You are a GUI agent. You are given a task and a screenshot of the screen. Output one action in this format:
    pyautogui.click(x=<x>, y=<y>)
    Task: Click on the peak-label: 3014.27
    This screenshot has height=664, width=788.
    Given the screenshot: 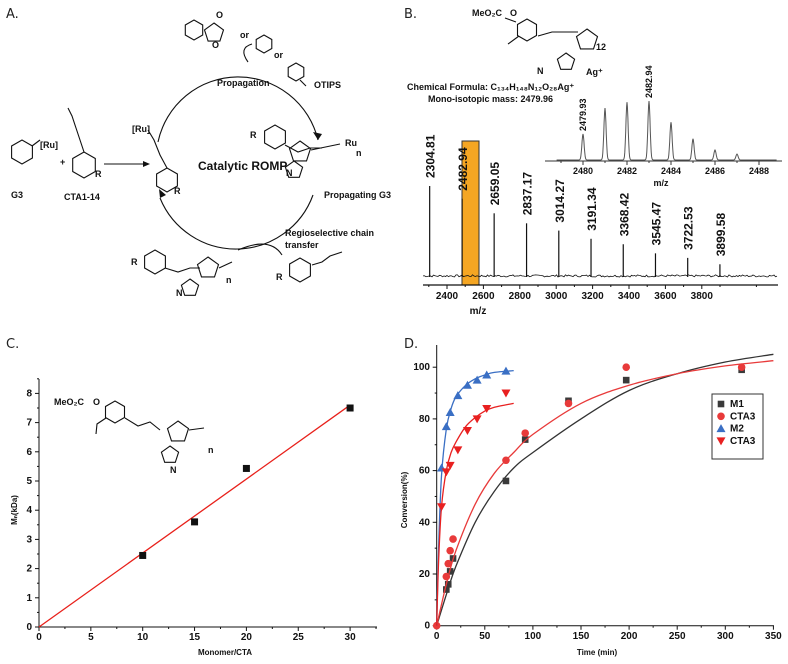 What is the action you would take?
    pyautogui.click(x=560, y=201)
    